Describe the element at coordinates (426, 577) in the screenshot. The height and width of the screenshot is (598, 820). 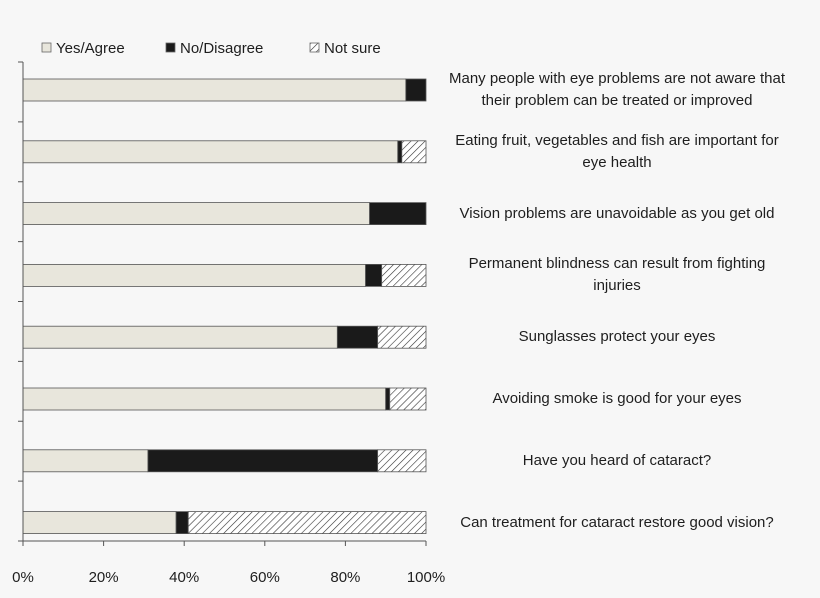
I see `x-tick-label: 100%` at that location.